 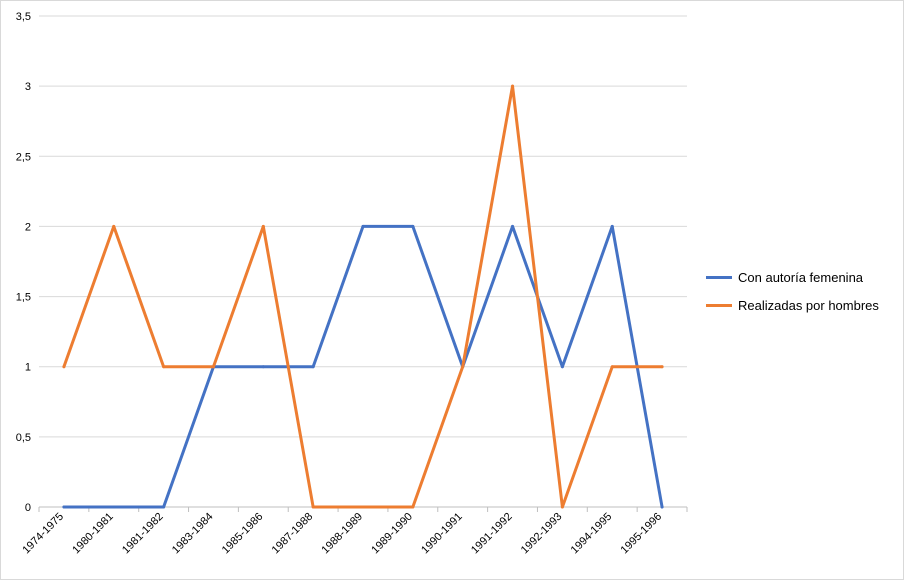 What do you see at coordinates (642, 534) in the screenshot?
I see `x-tick-label: 1995-1996` at bounding box center [642, 534].